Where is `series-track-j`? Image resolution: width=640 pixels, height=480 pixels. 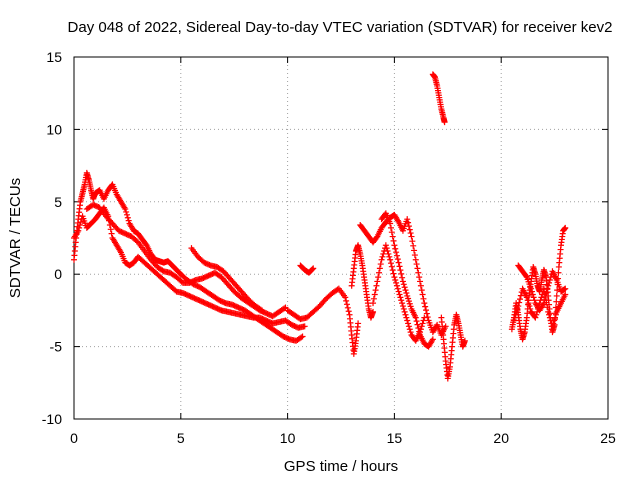
series-track-j is located at coordinates (407, 280).